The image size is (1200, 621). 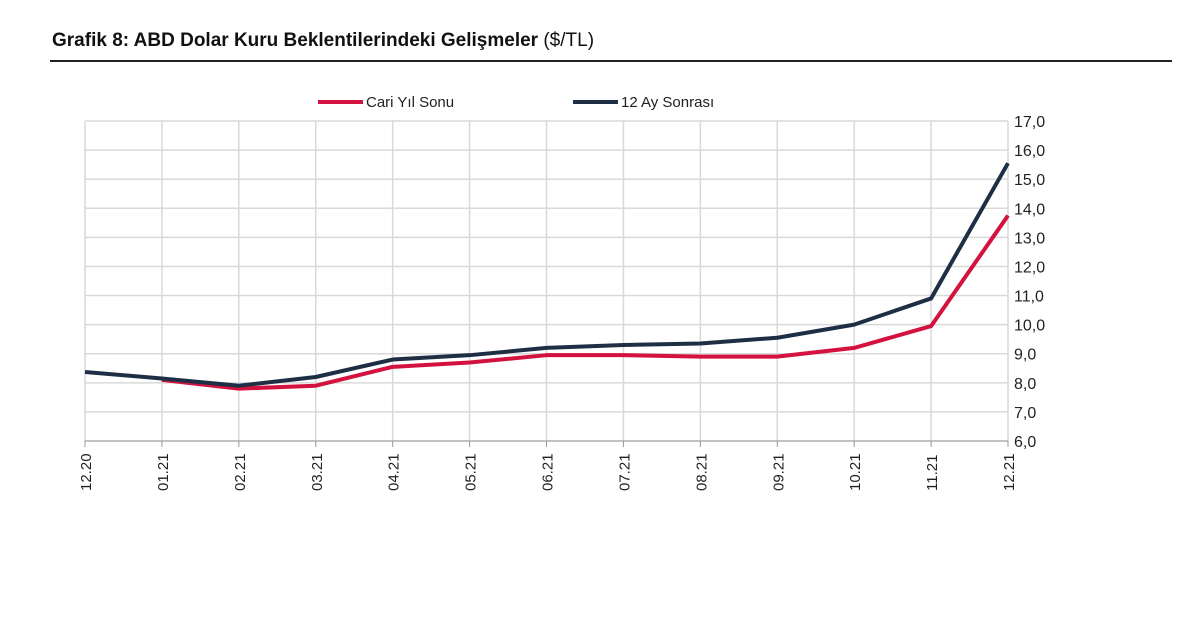 I want to click on legend-label: 12 Ay Sonrası, so click(x=667, y=102).